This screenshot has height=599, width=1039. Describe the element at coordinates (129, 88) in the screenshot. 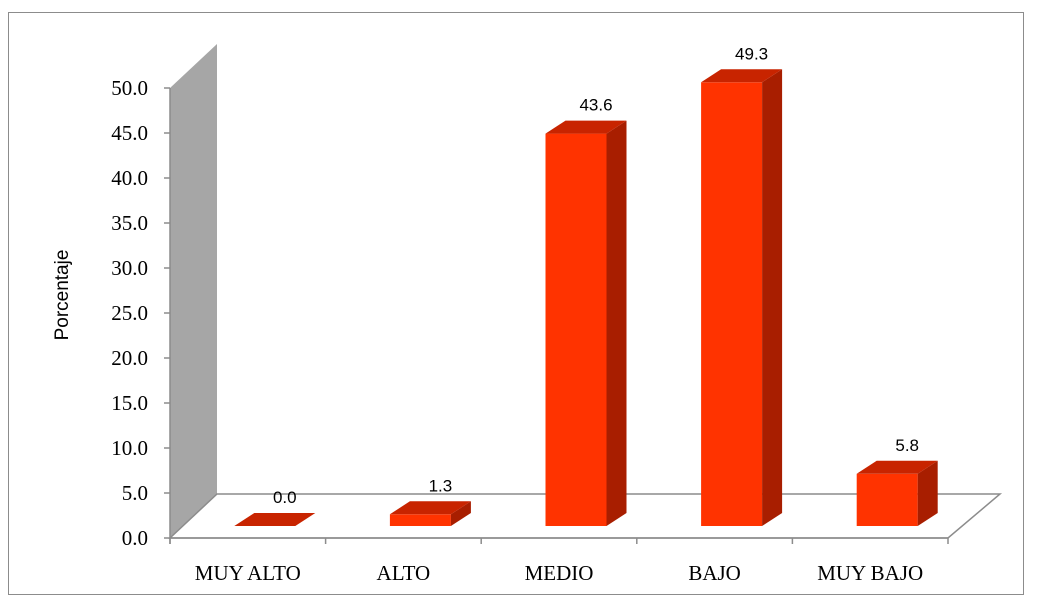

I see `y-tick-label: 50.0` at that location.